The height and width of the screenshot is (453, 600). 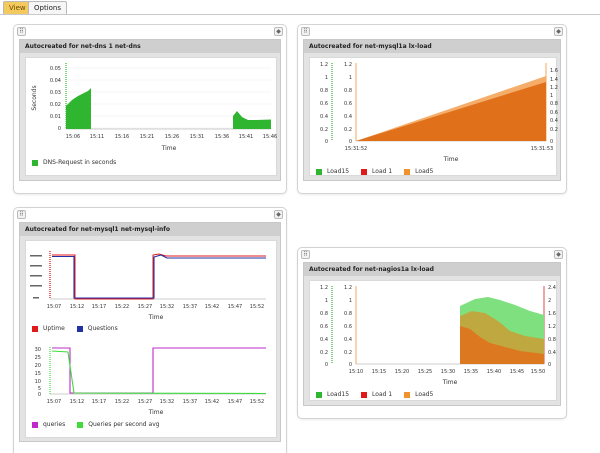 What do you see at coordinates (38, 350) in the screenshot?
I see `y-tick: 30` at bounding box center [38, 350].